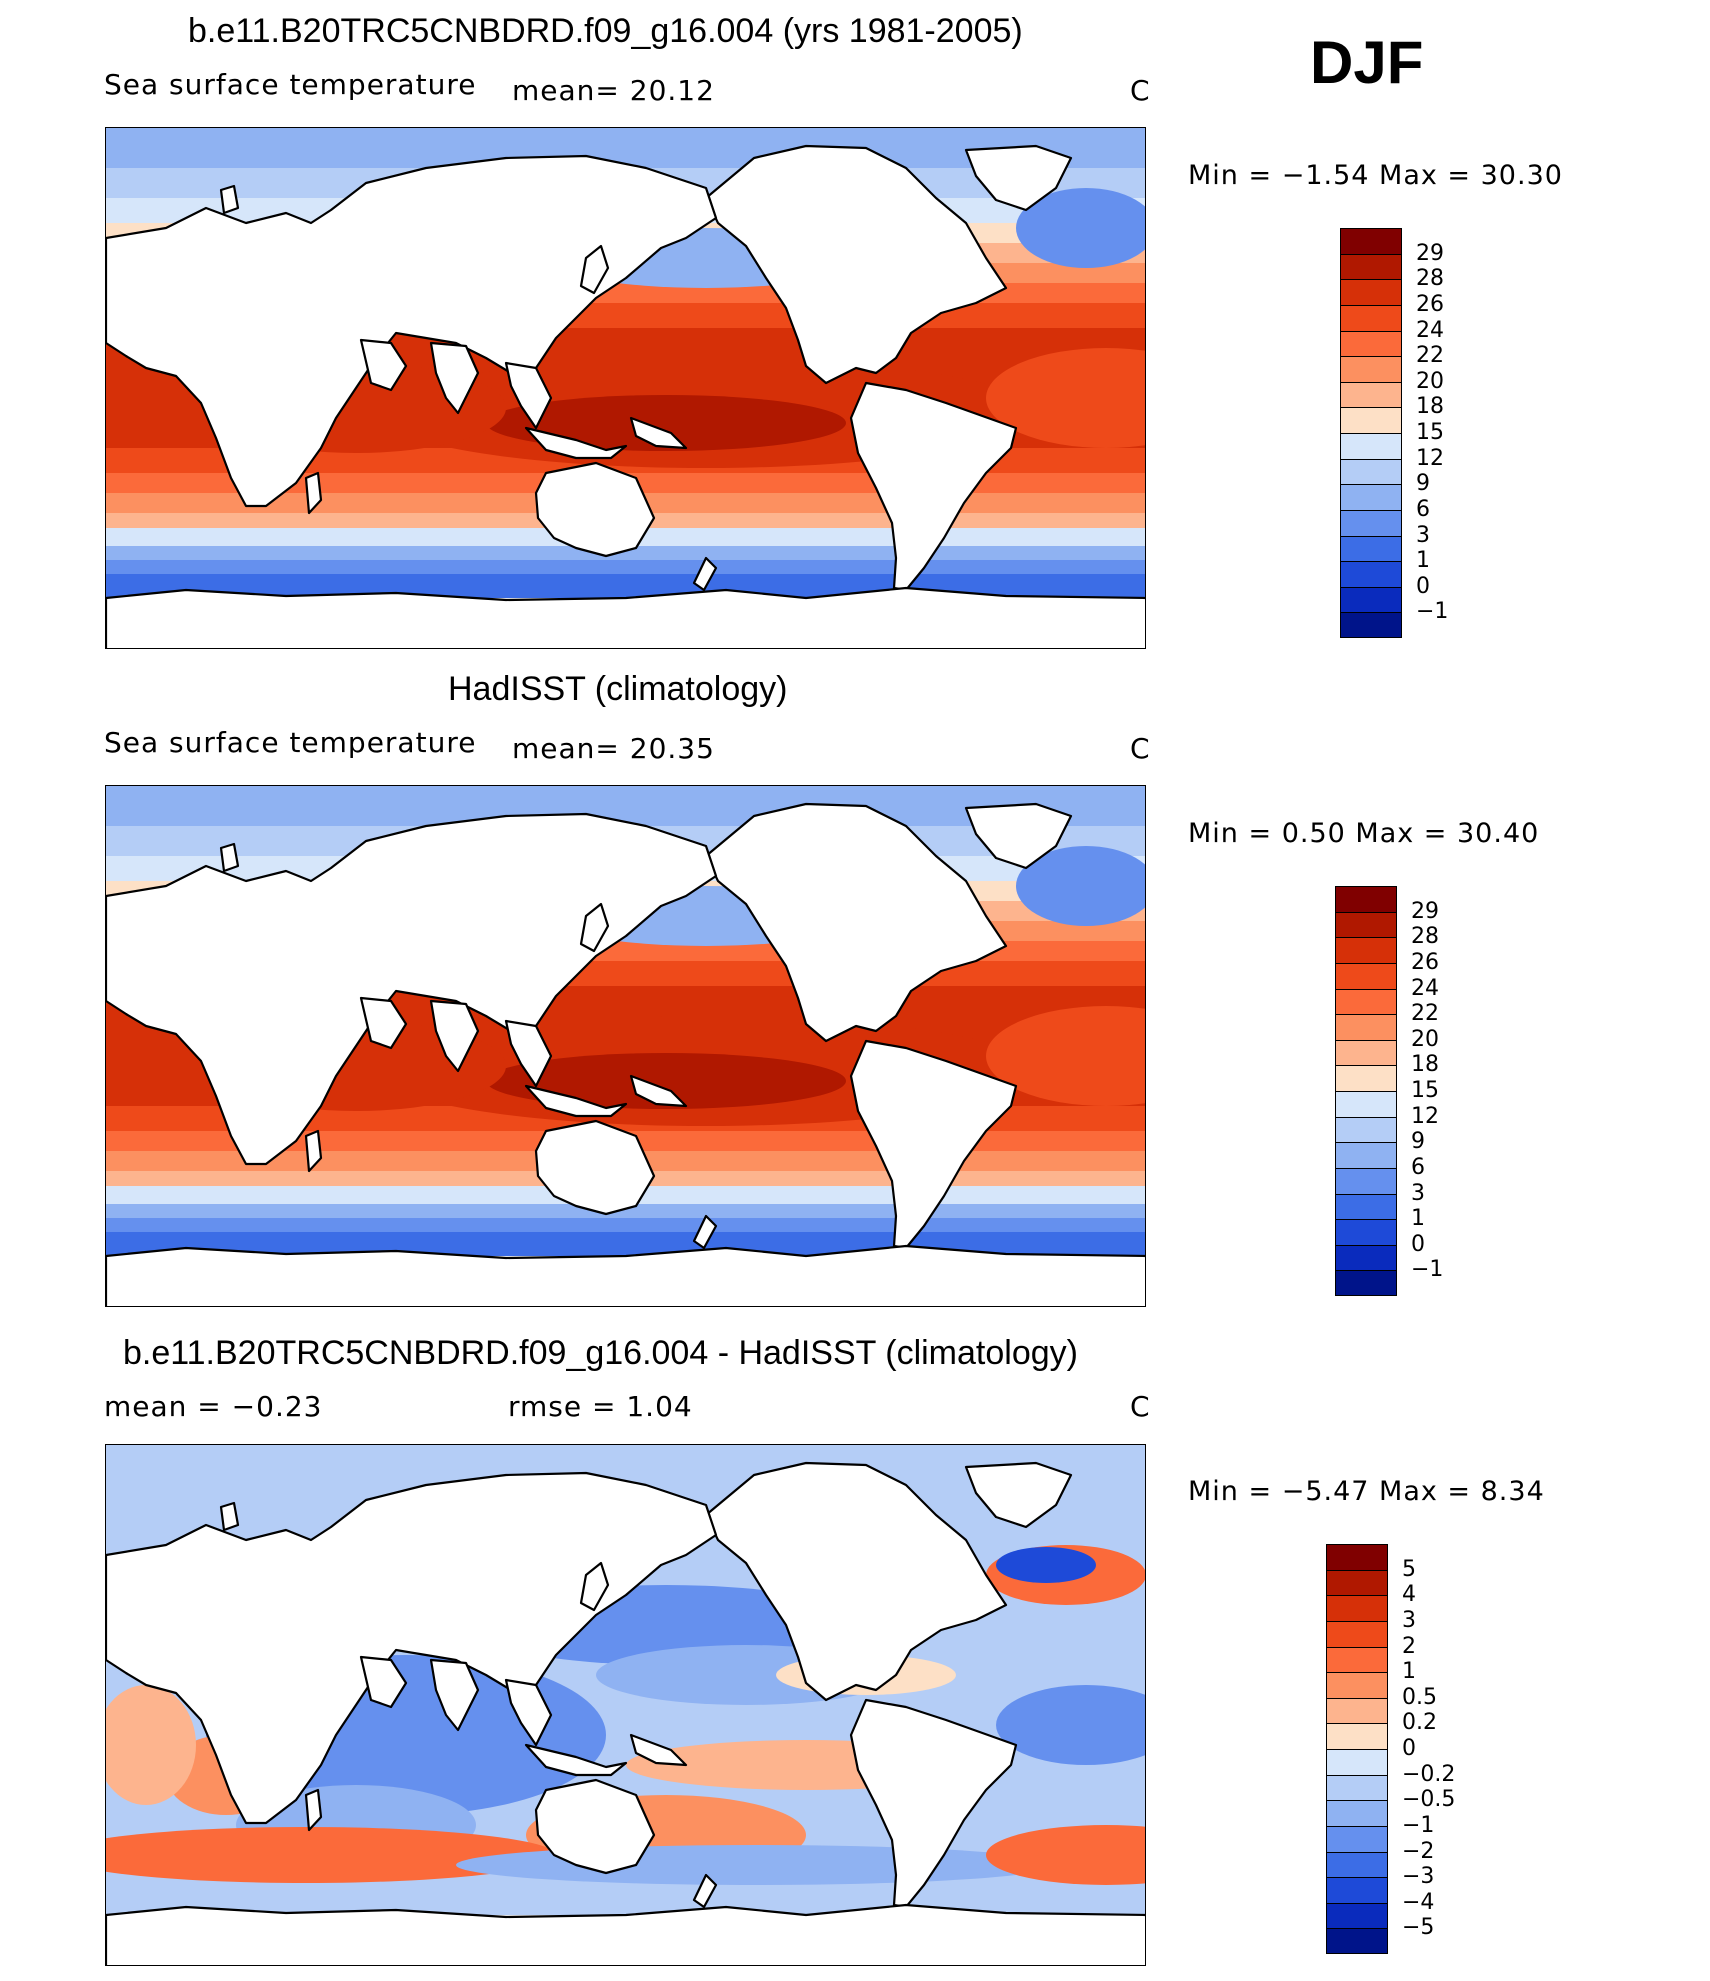  I want to click on colorbar-tick-label: 9, so click(1418, 1142).